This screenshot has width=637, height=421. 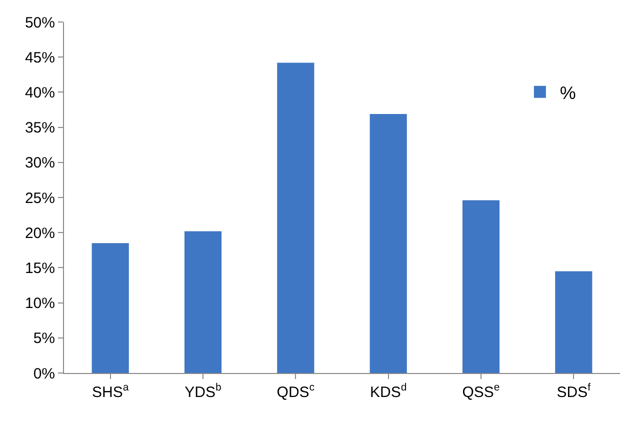 What do you see at coordinates (39, 303) in the screenshot?
I see `y-tick-label: 10%` at bounding box center [39, 303].